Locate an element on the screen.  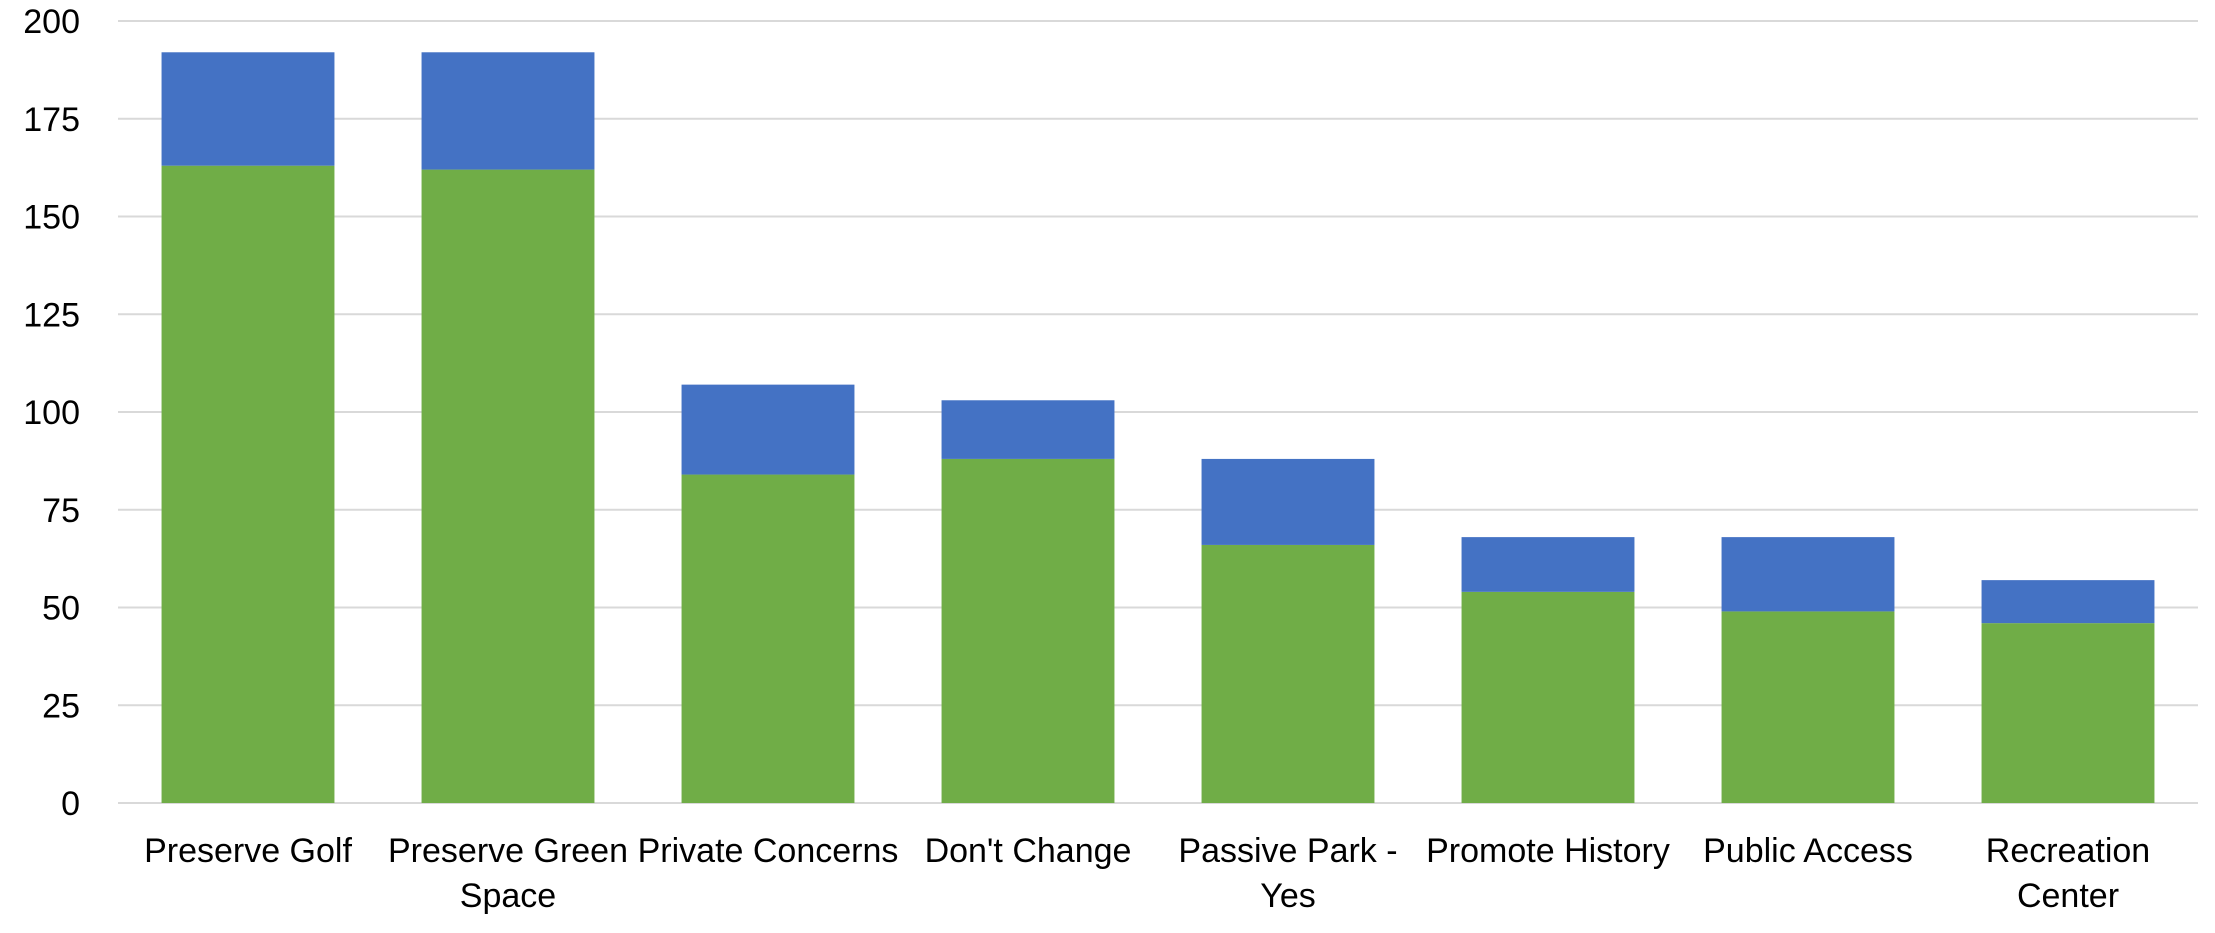
x-tick-label: Private Concerns is located at coordinates (768, 851).